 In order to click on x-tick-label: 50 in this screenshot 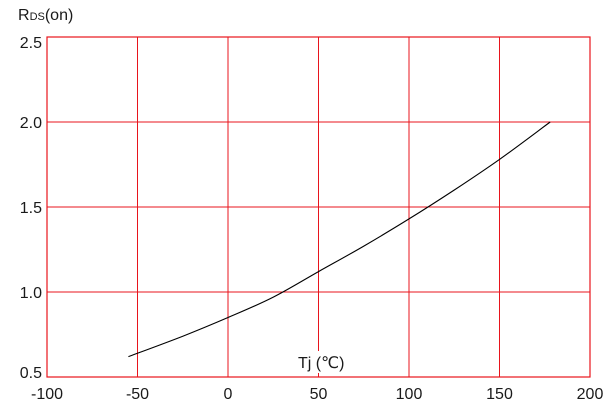, I will do `click(319, 394)`.